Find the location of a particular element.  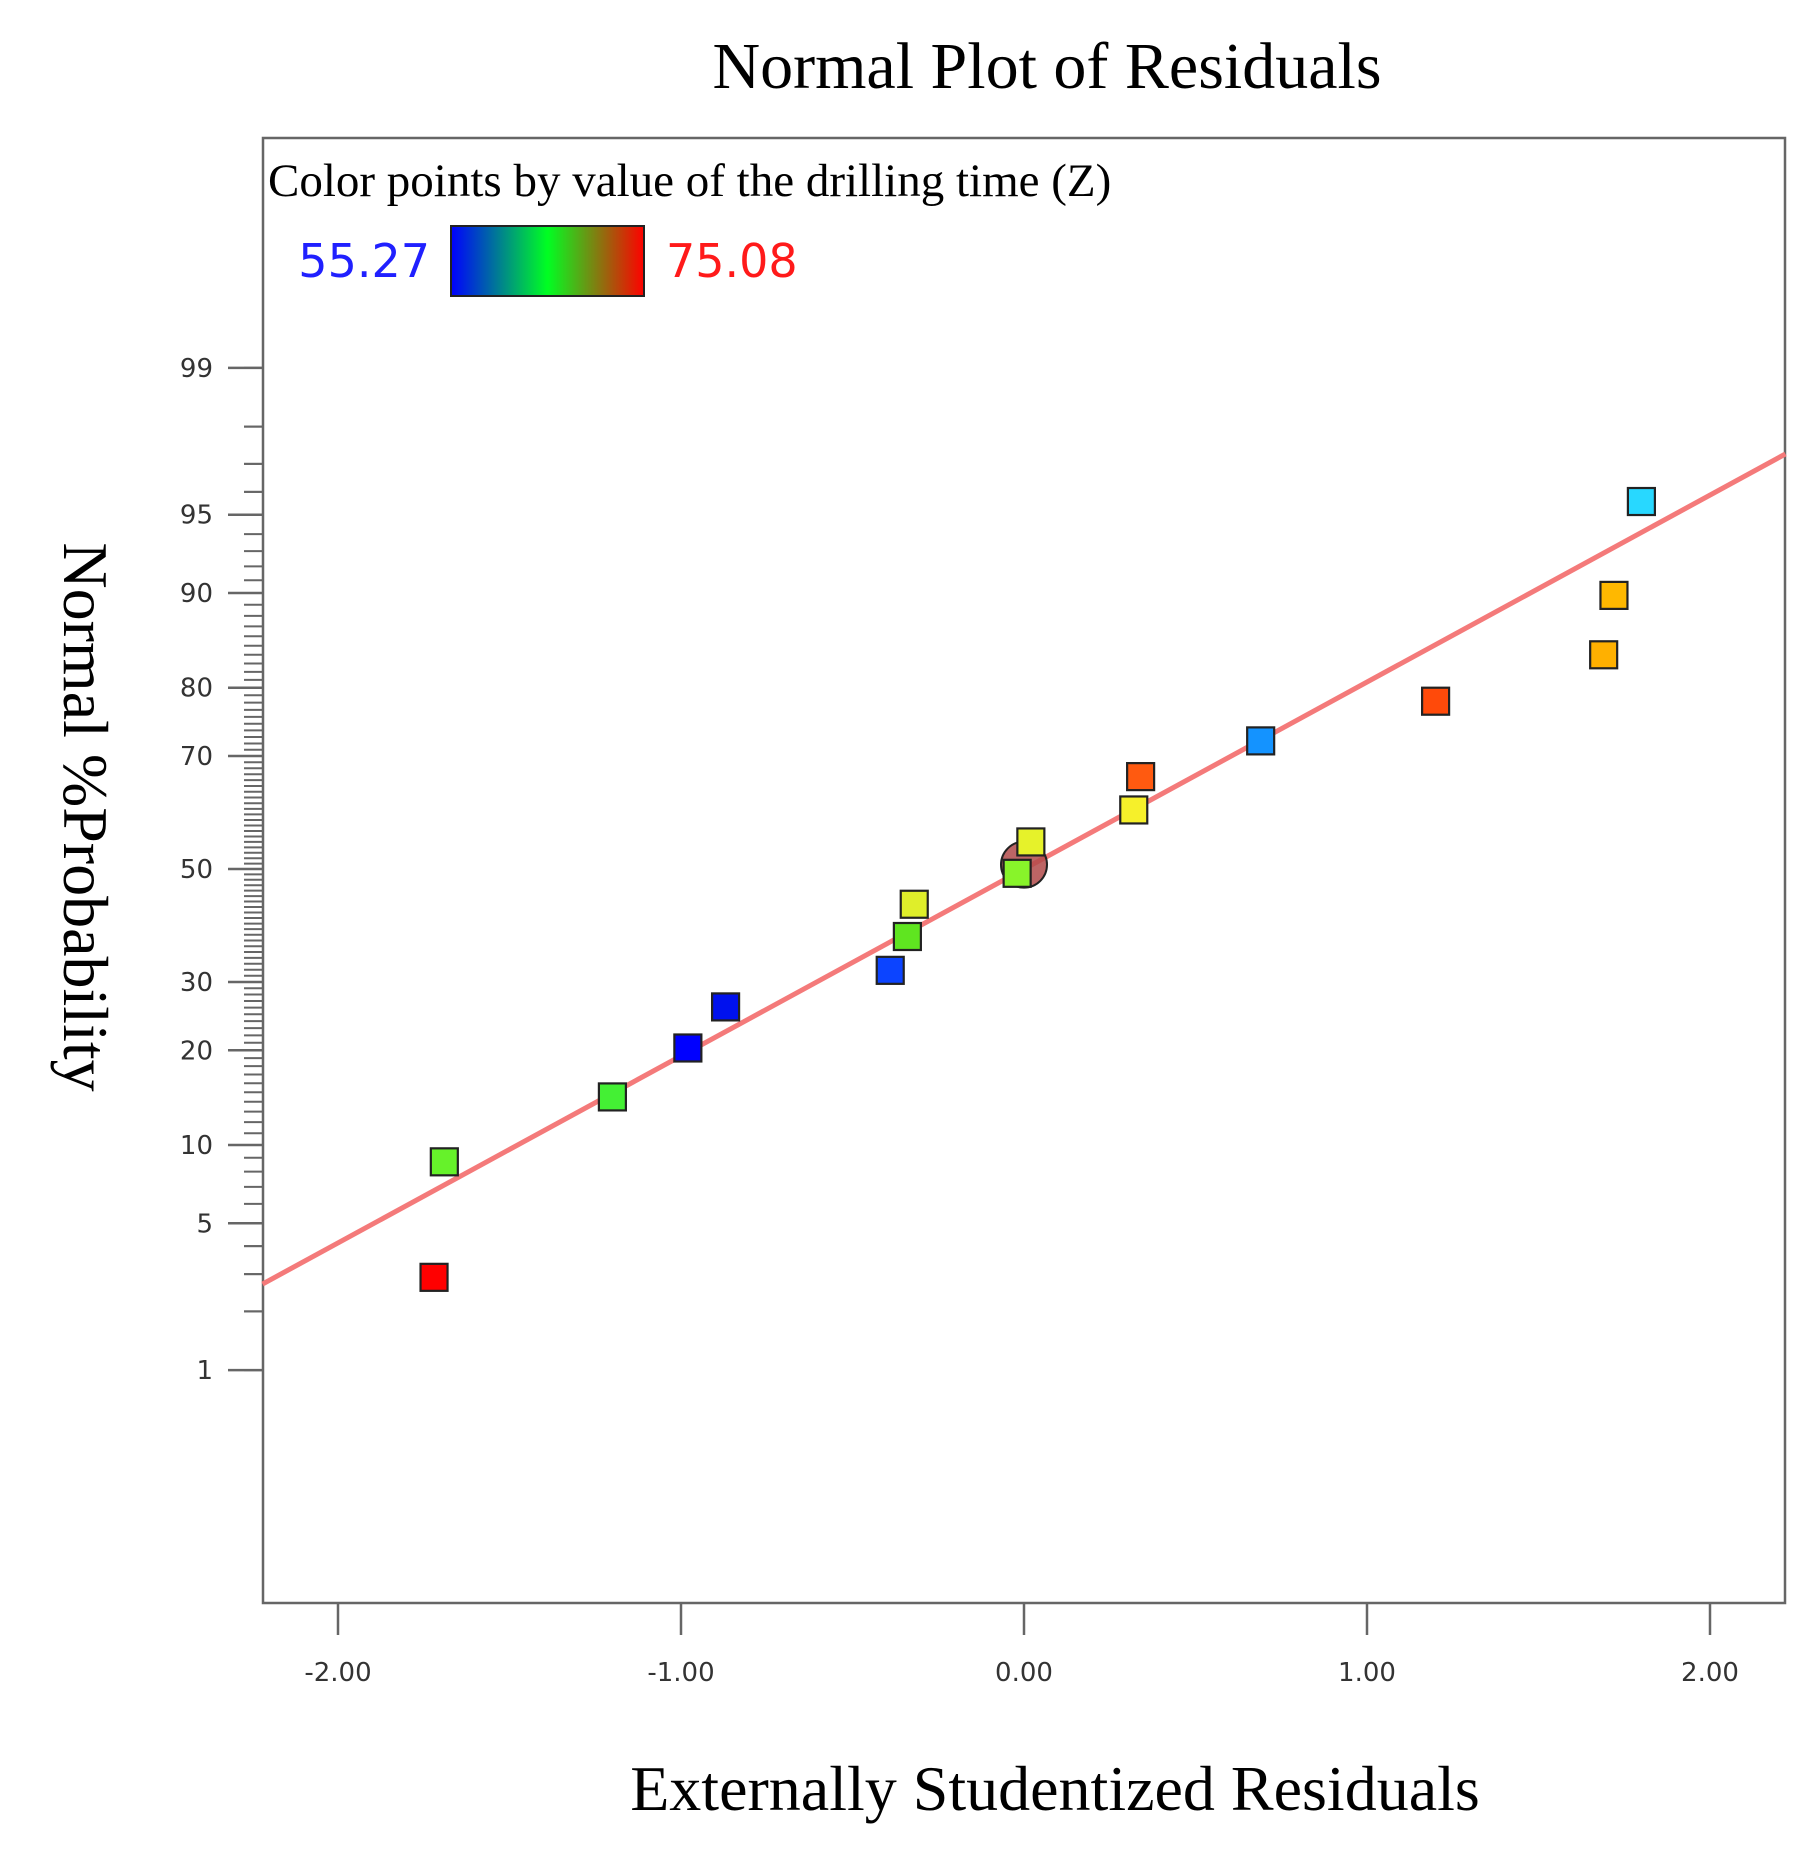

x-tick-label: -2.00 is located at coordinates (337, 1673).